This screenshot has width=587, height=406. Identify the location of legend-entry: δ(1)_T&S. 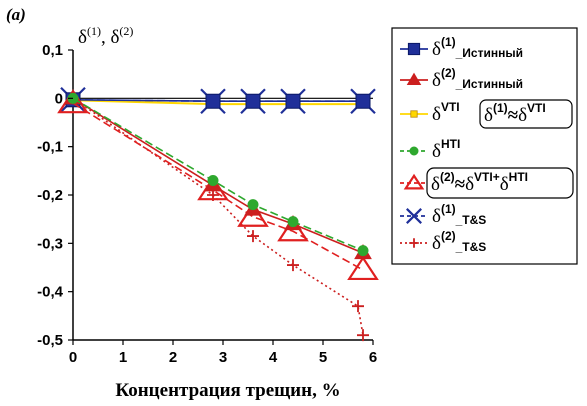
(443, 214).